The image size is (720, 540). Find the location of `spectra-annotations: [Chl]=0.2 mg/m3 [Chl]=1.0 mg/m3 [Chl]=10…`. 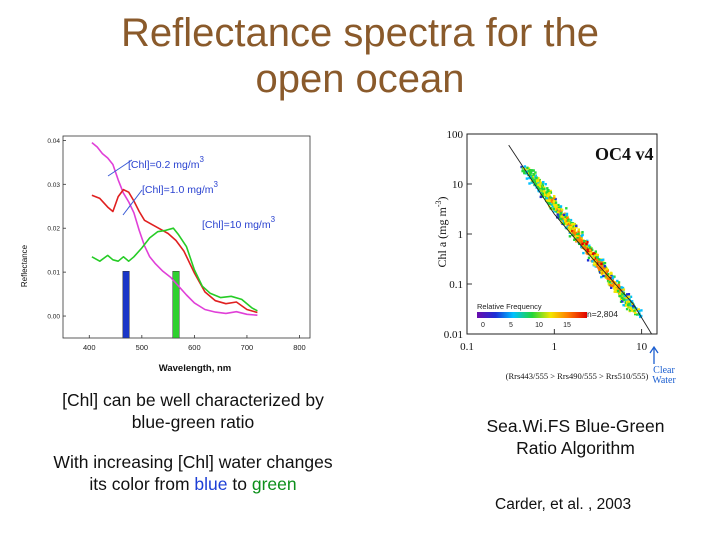

spectra-annotations: [Chl]=0.2 mg/m3 [Chl]=1.0 mg/m3 [Chl]=10… is located at coordinates (191, 193).